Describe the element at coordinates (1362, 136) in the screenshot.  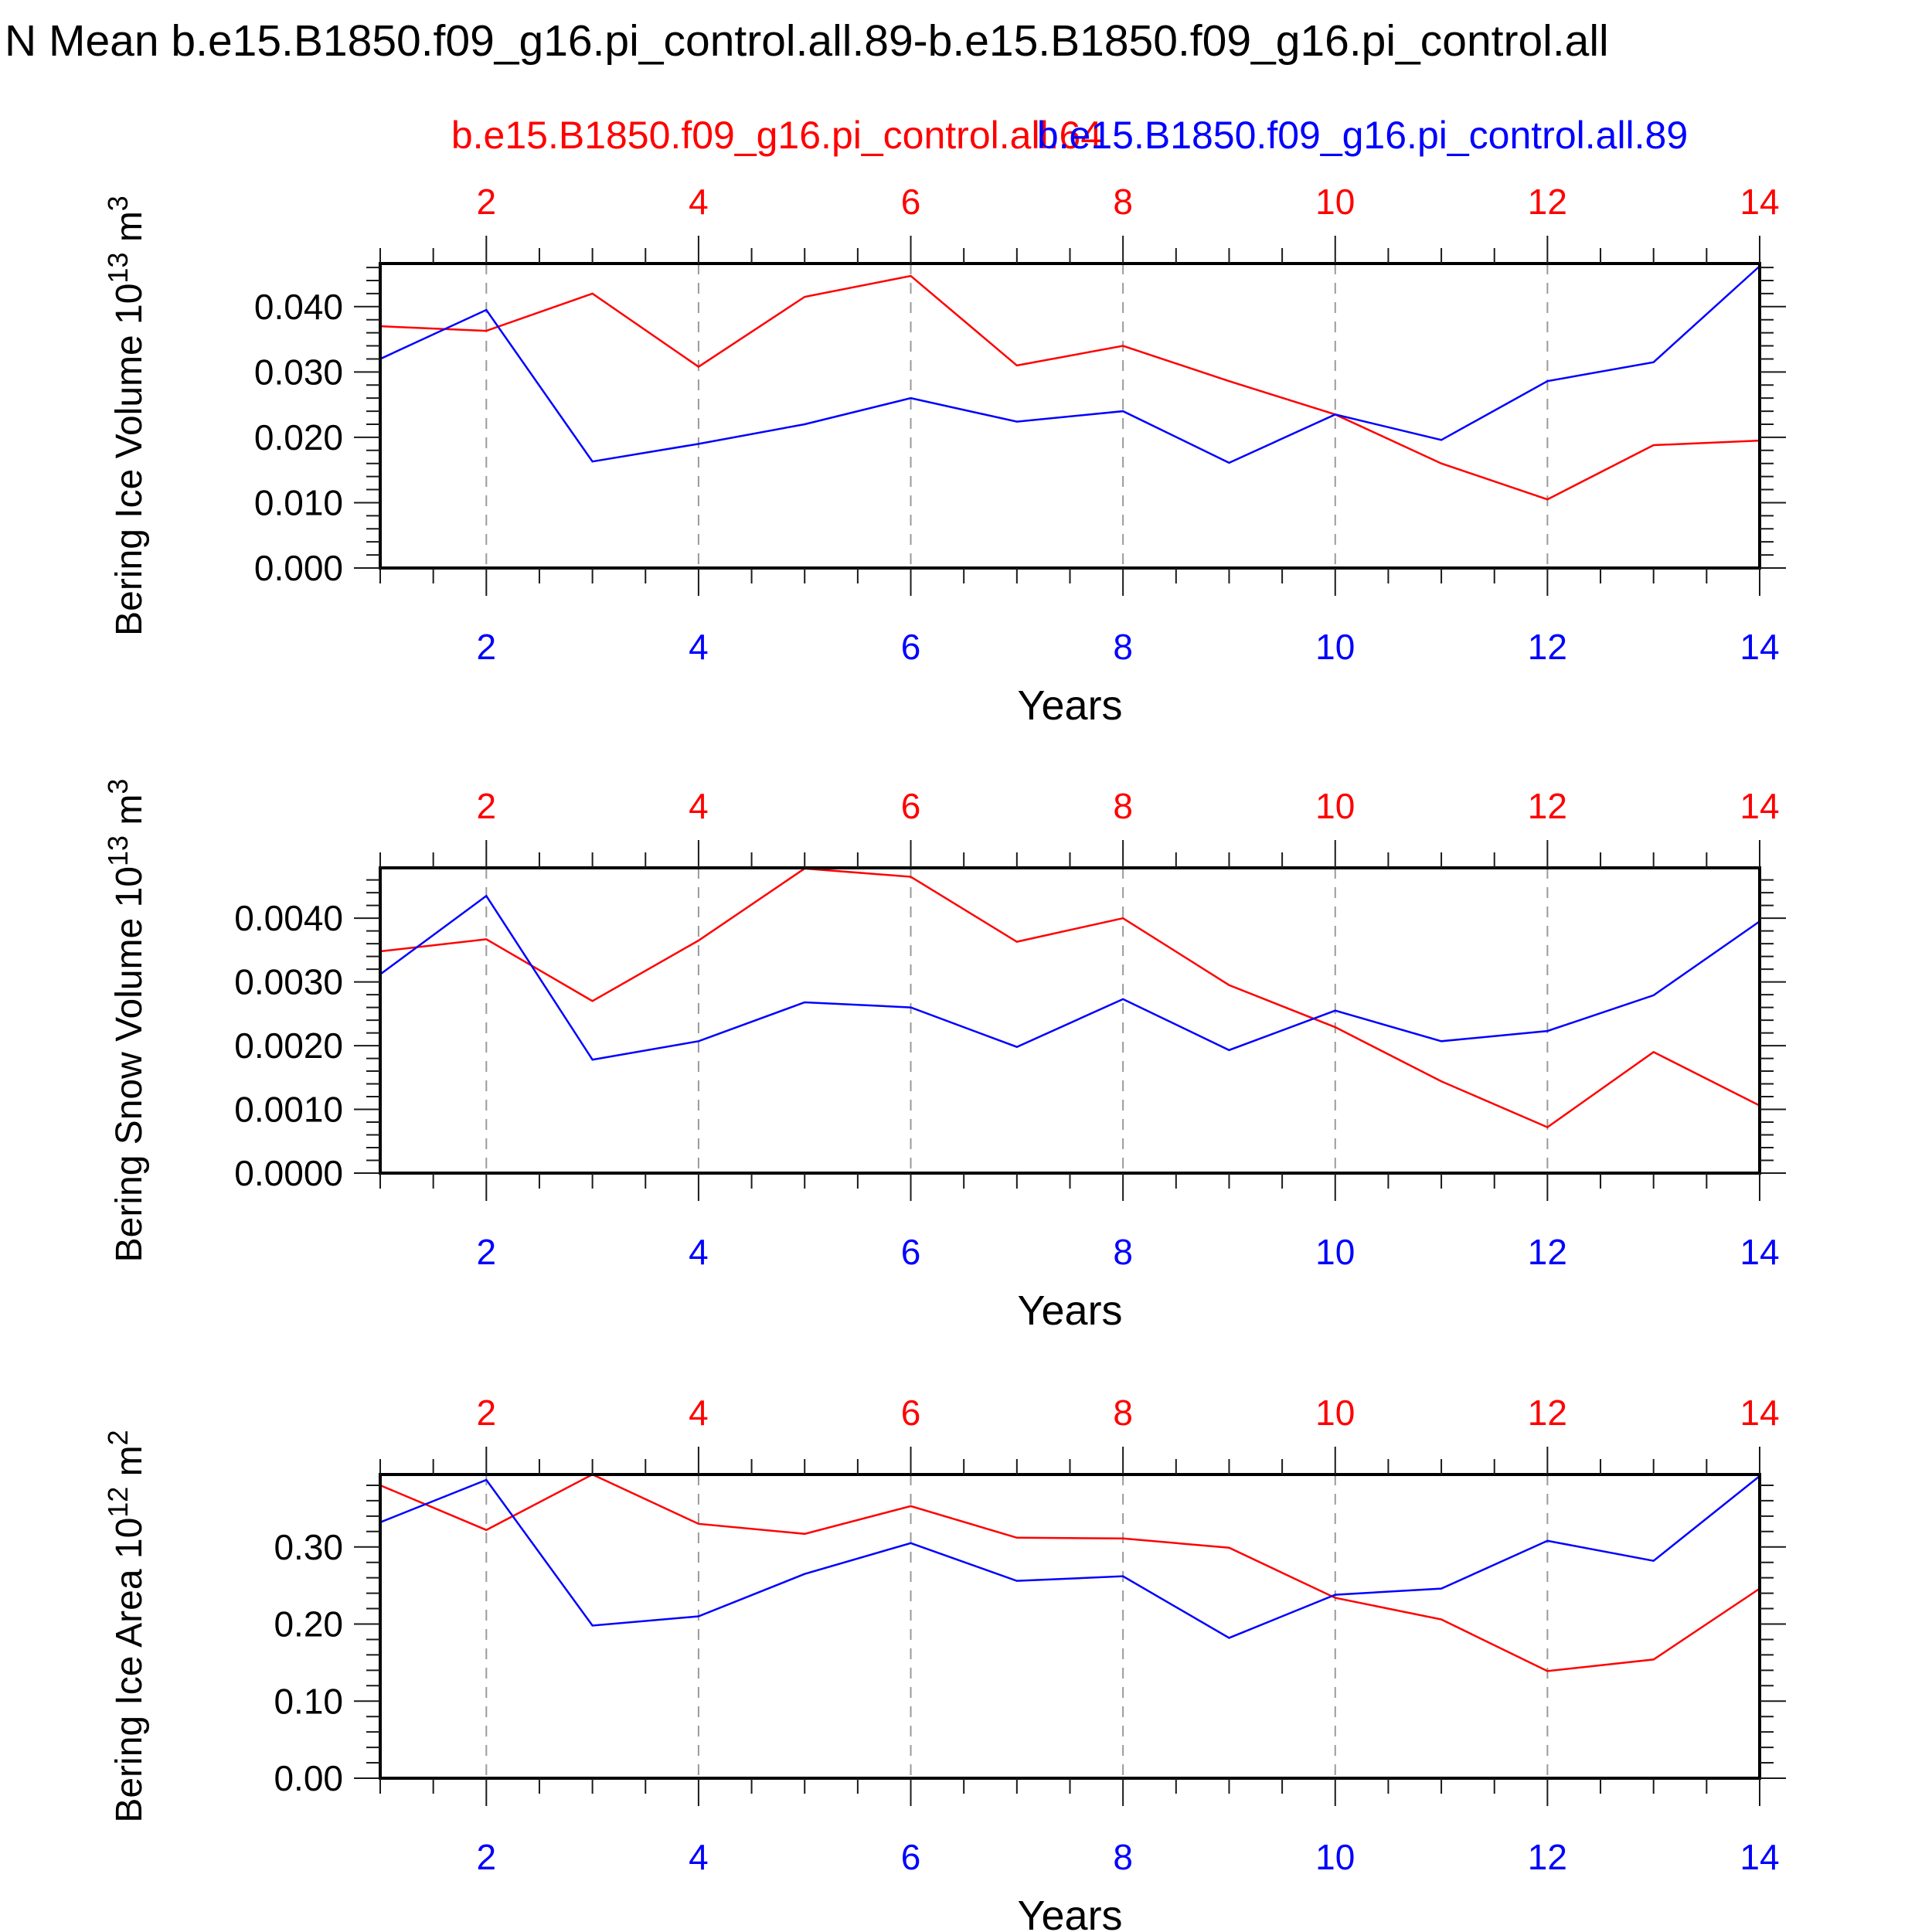
I see `legend-label-blue: b.e15.B1850.f09_g16.pi_control.all.89` at that location.